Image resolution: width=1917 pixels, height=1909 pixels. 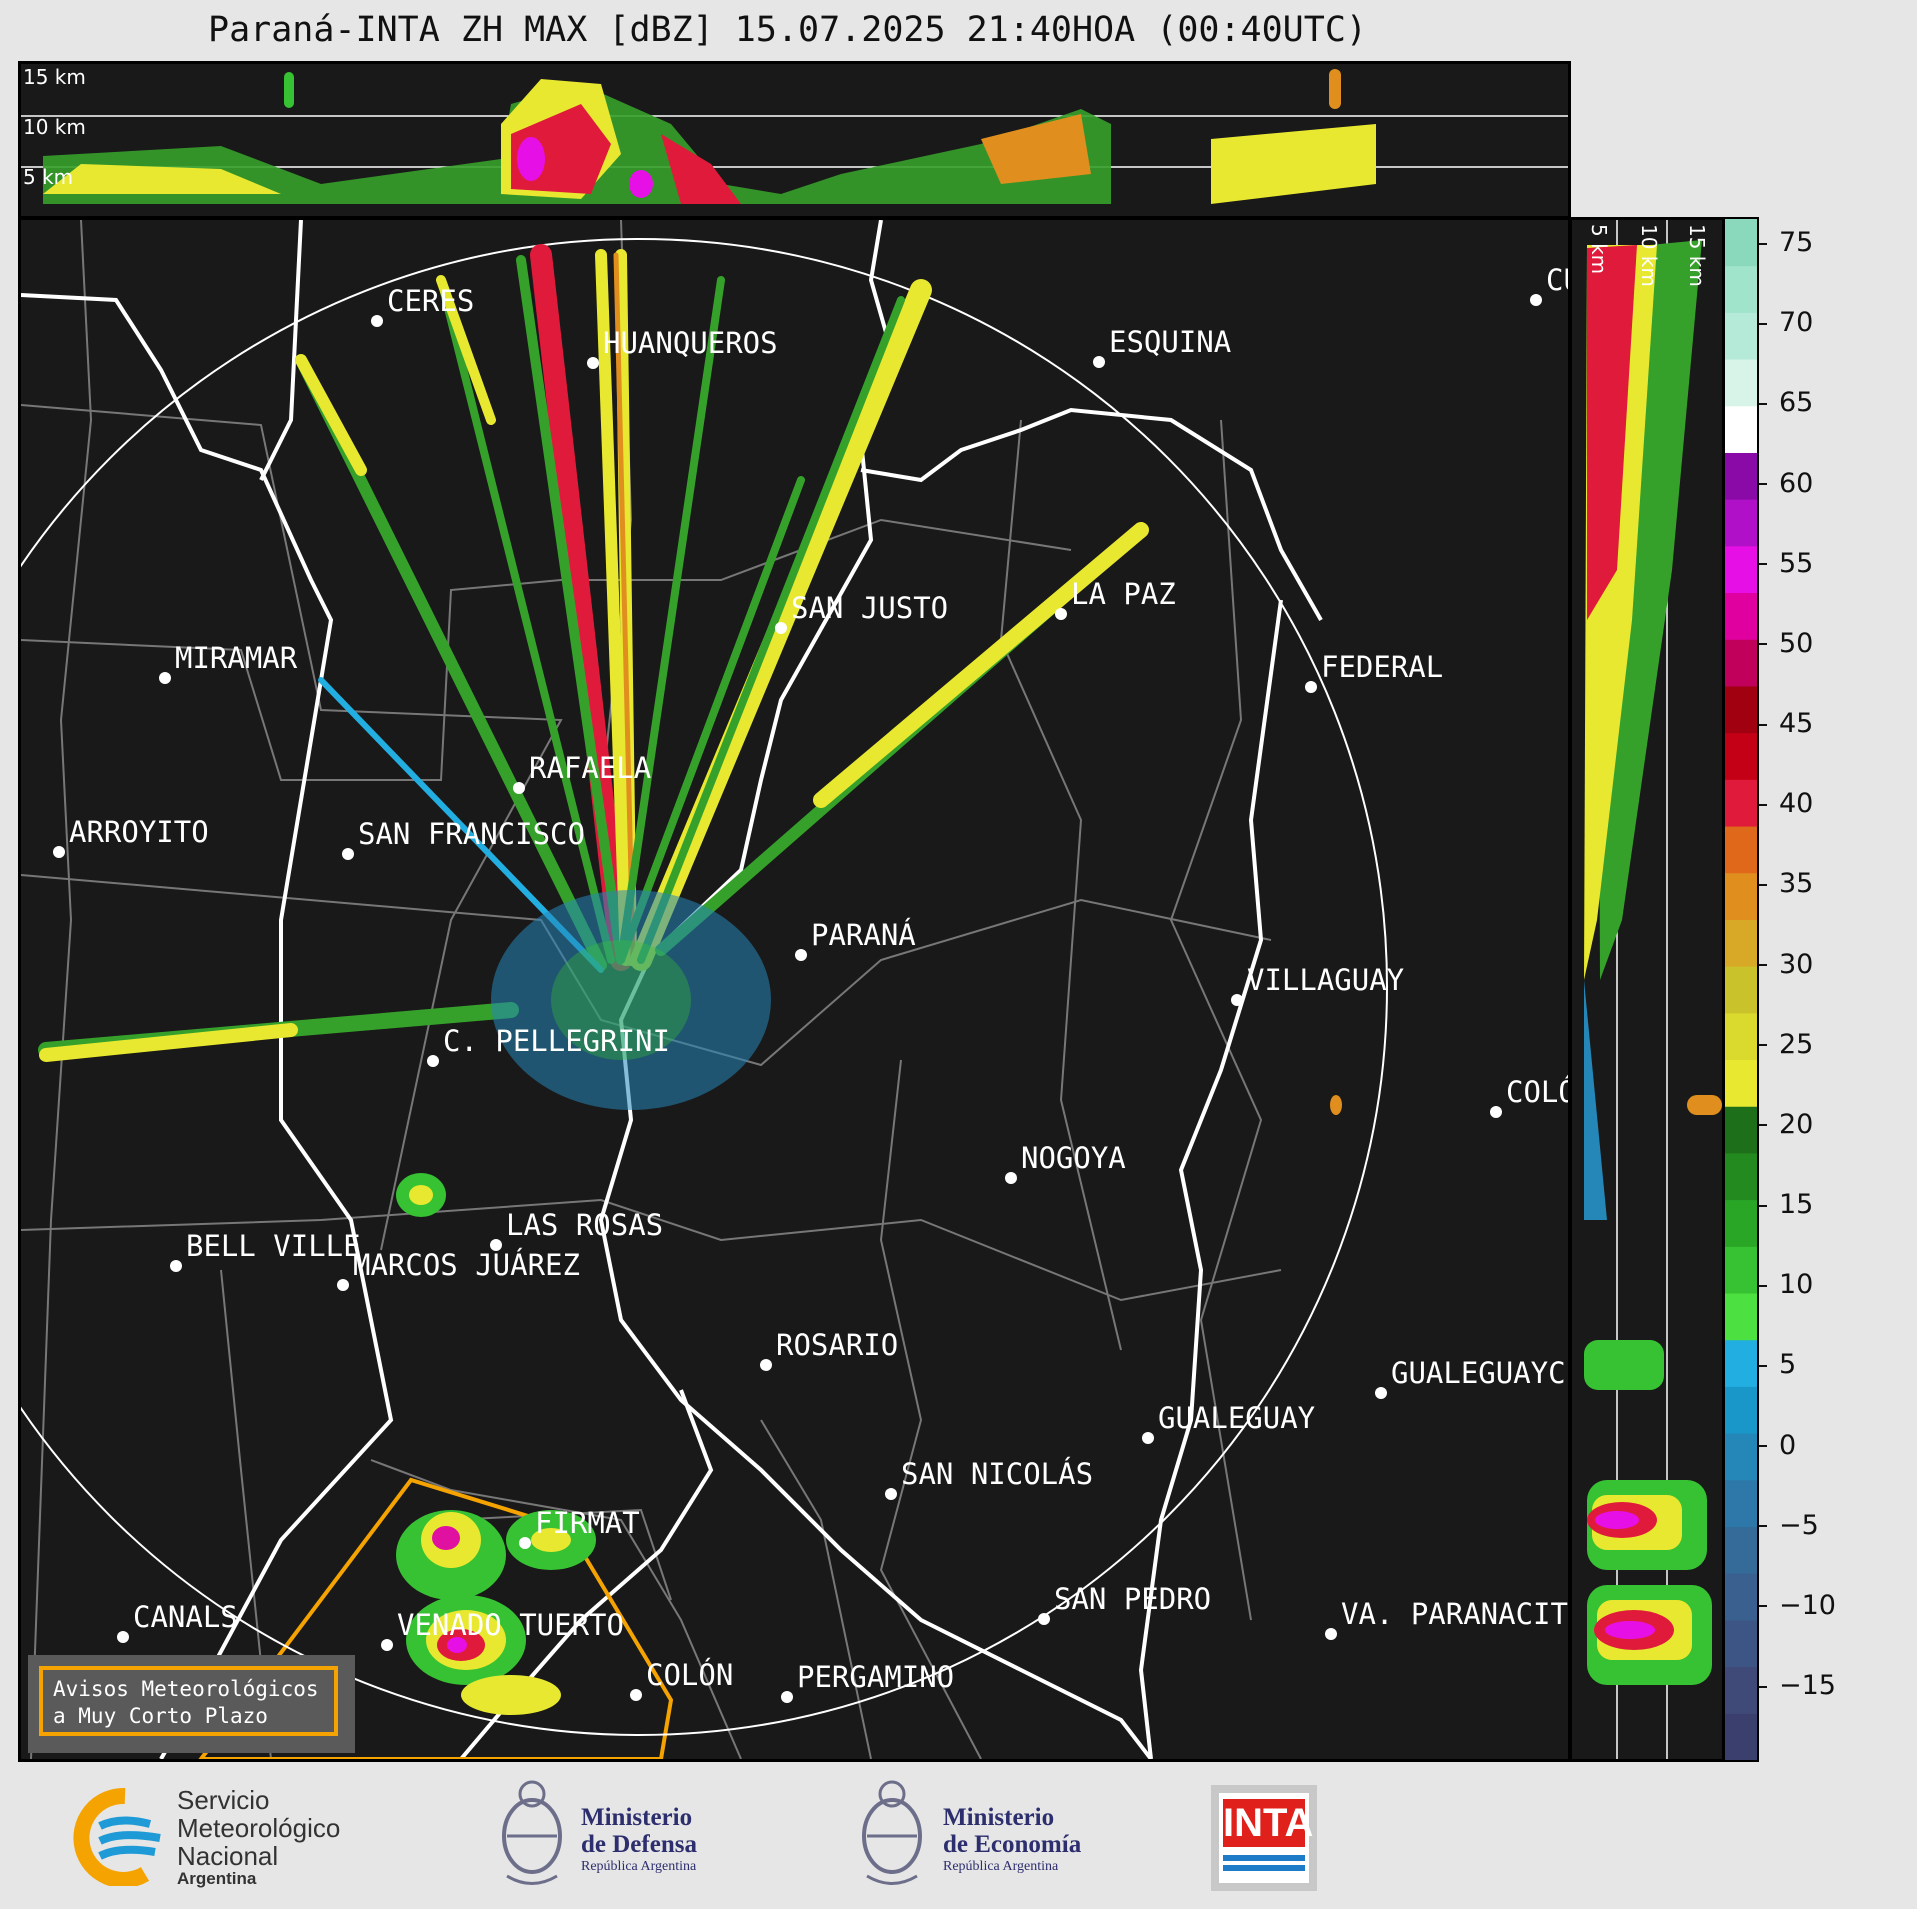 I want to click on city-label: SAN NICOLÁS, so click(x=997, y=1474).